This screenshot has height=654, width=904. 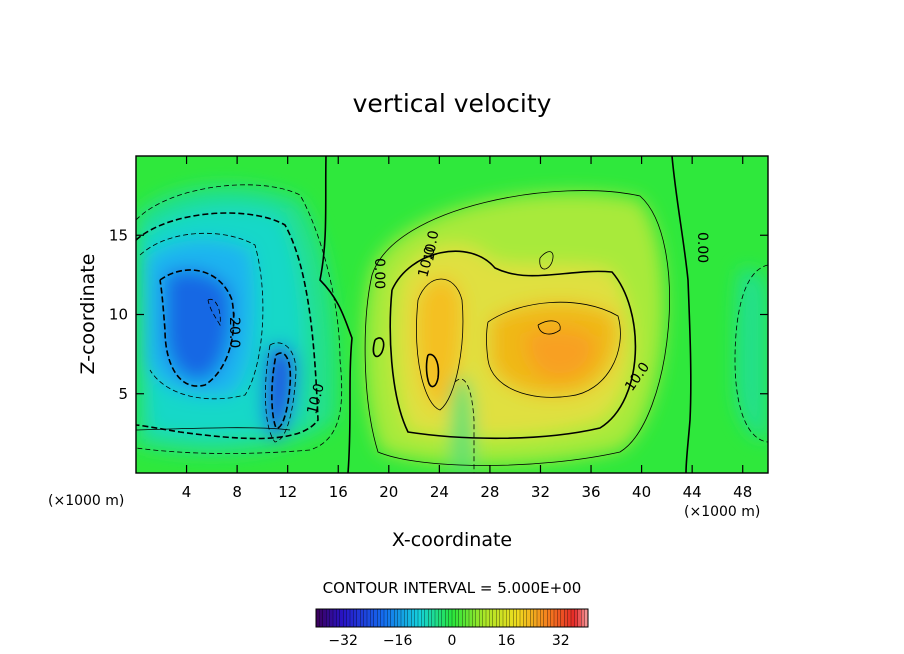 I want to click on colorbar-tick-label: 0, so click(x=452, y=641).